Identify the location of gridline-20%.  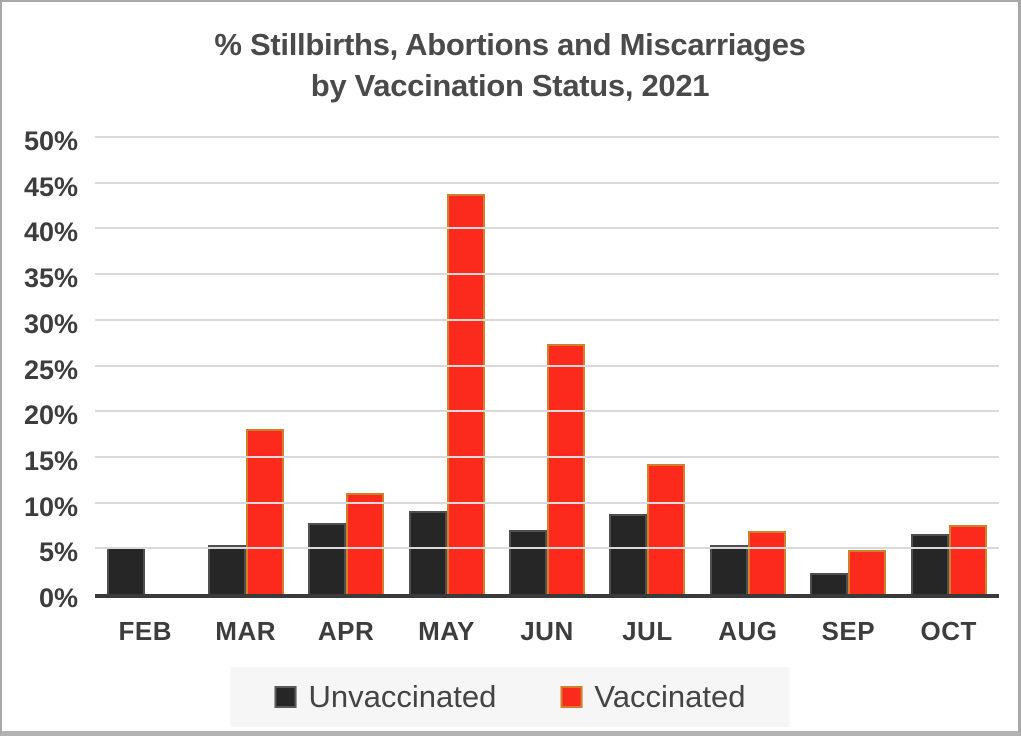
(547, 411).